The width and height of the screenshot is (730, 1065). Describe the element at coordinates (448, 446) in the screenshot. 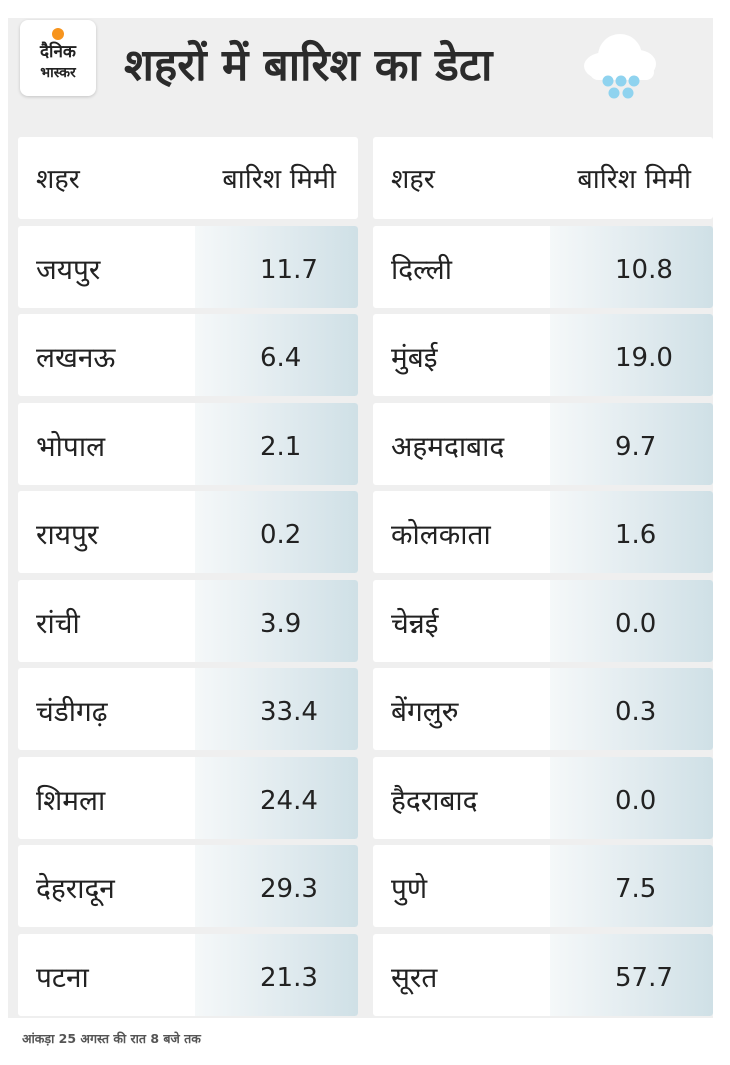

I see `city-name: अहमदाबाद` at that location.